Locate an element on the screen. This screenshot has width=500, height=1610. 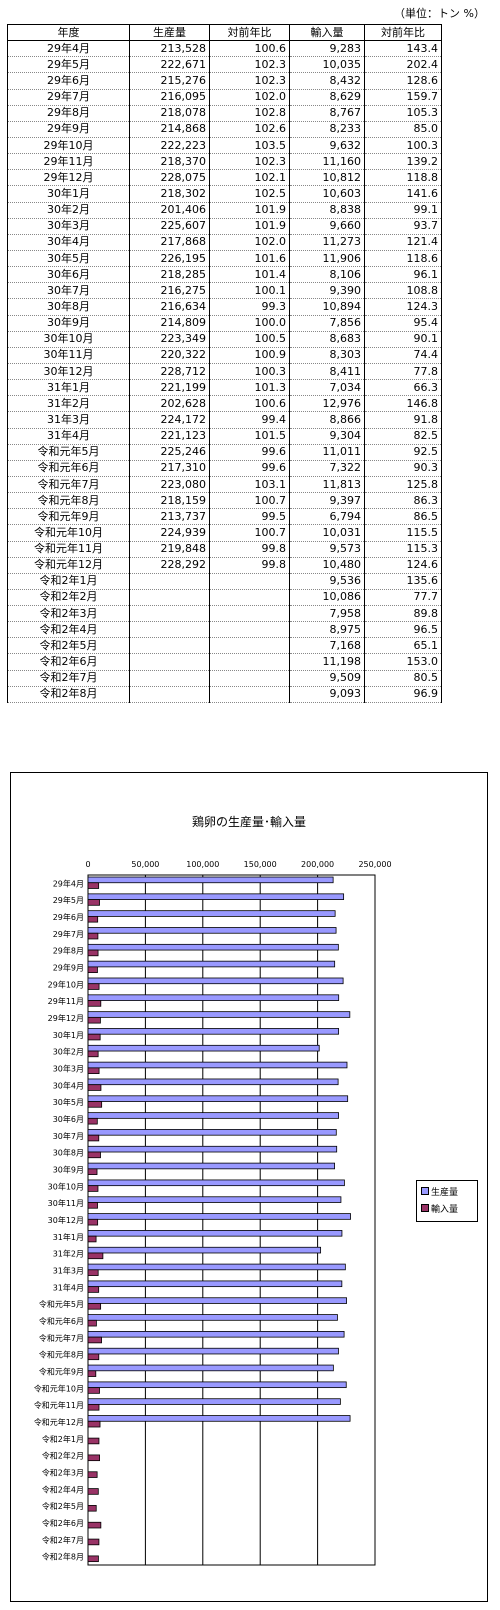
cell-period: 令和2年8月 is located at coordinates (68, 694).